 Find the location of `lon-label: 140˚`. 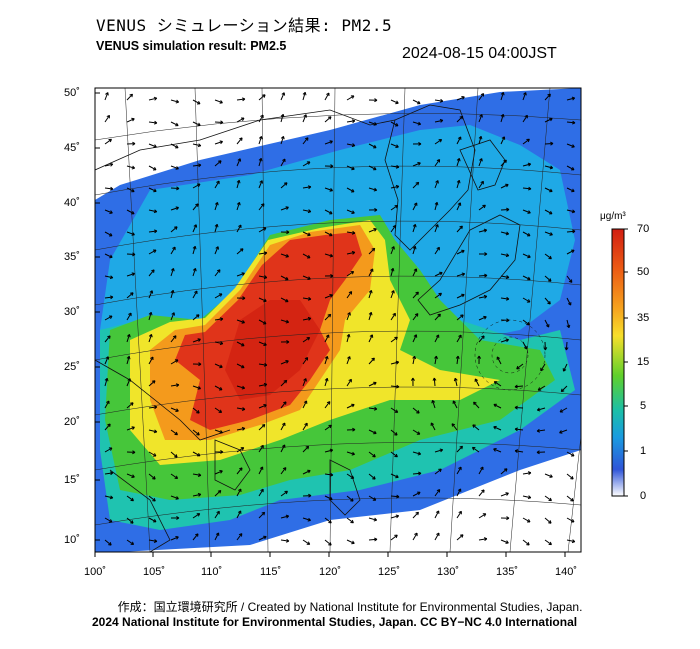

lon-label: 140˚ is located at coordinates (566, 572).